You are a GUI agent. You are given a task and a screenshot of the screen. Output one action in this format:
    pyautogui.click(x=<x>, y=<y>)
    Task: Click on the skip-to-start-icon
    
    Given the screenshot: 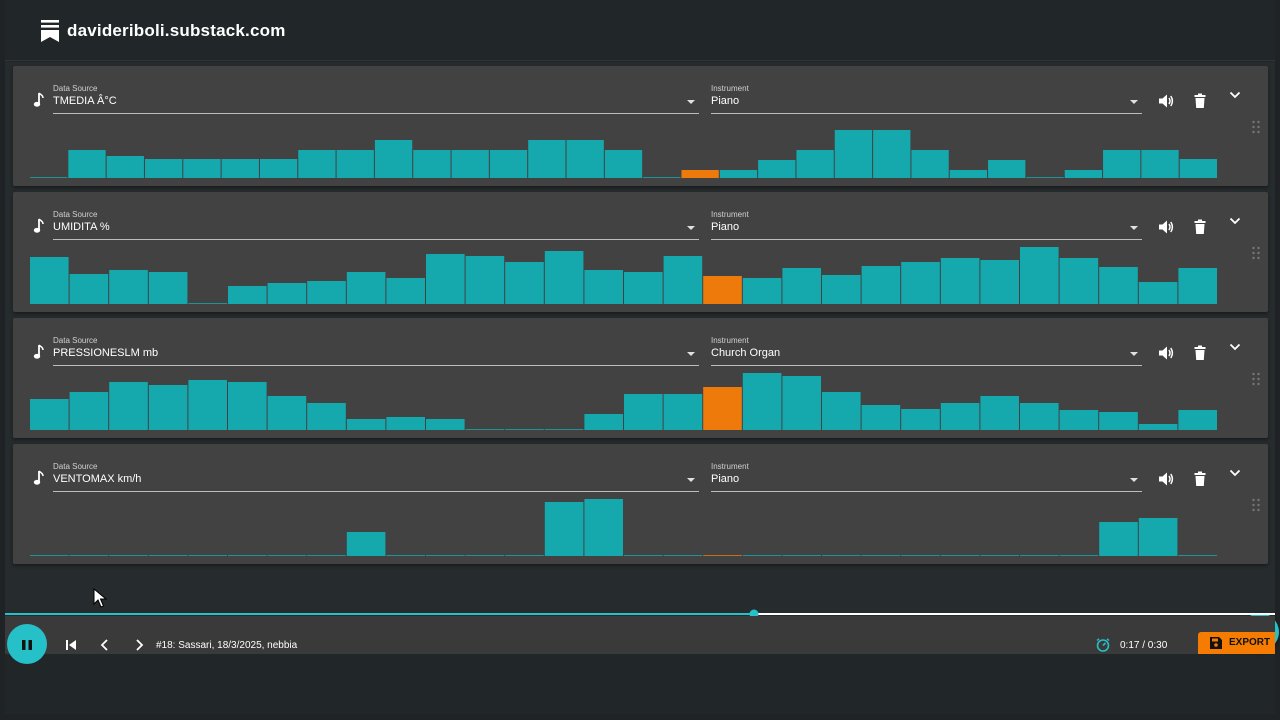 What is the action you would take?
    pyautogui.click(x=71, y=645)
    